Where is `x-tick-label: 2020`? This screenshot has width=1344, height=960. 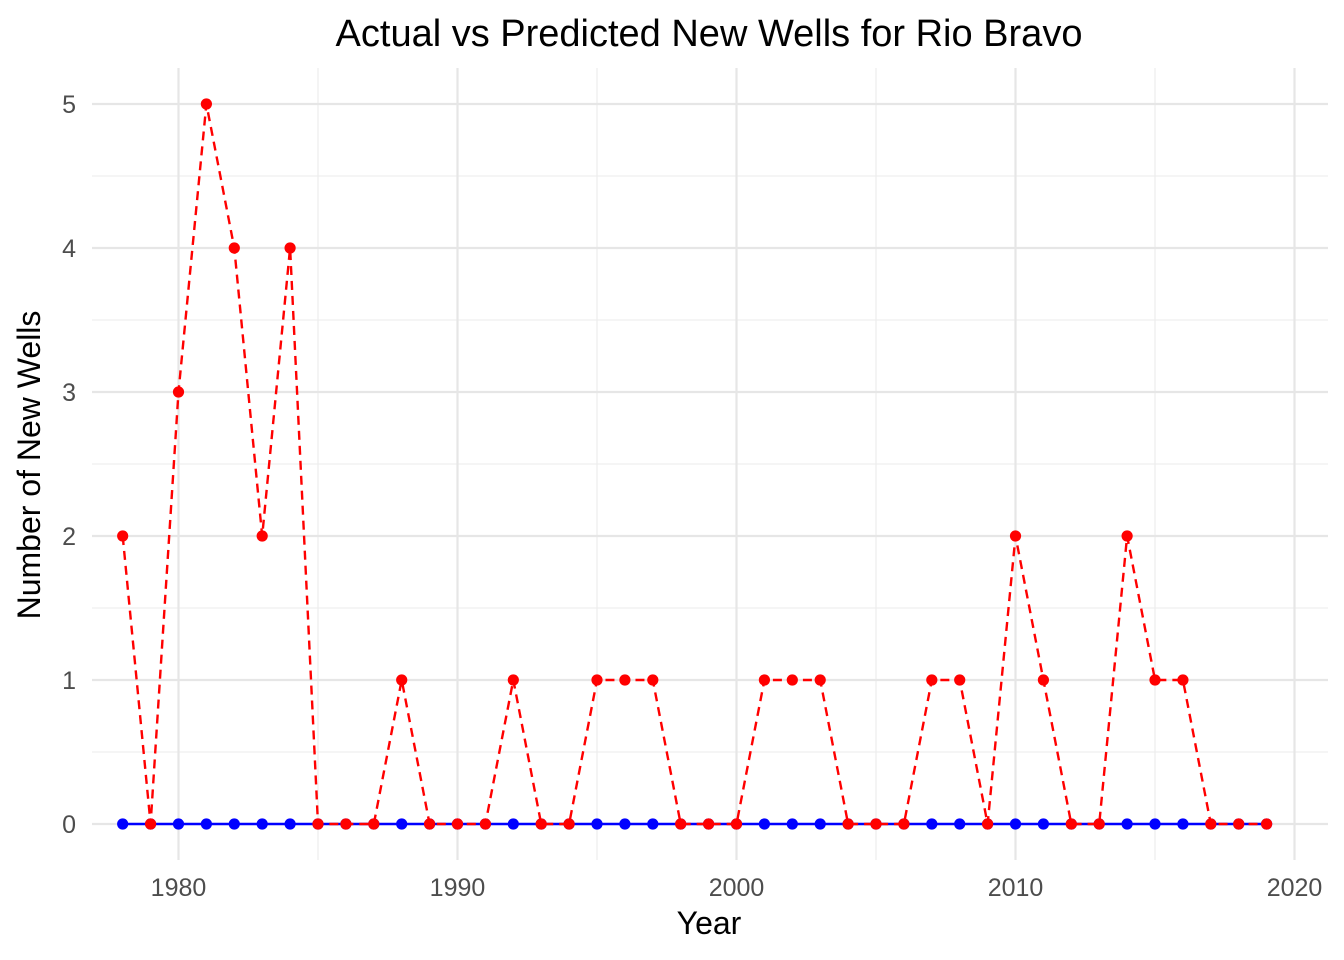 x-tick-label: 2020 is located at coordinates (1295, 888).